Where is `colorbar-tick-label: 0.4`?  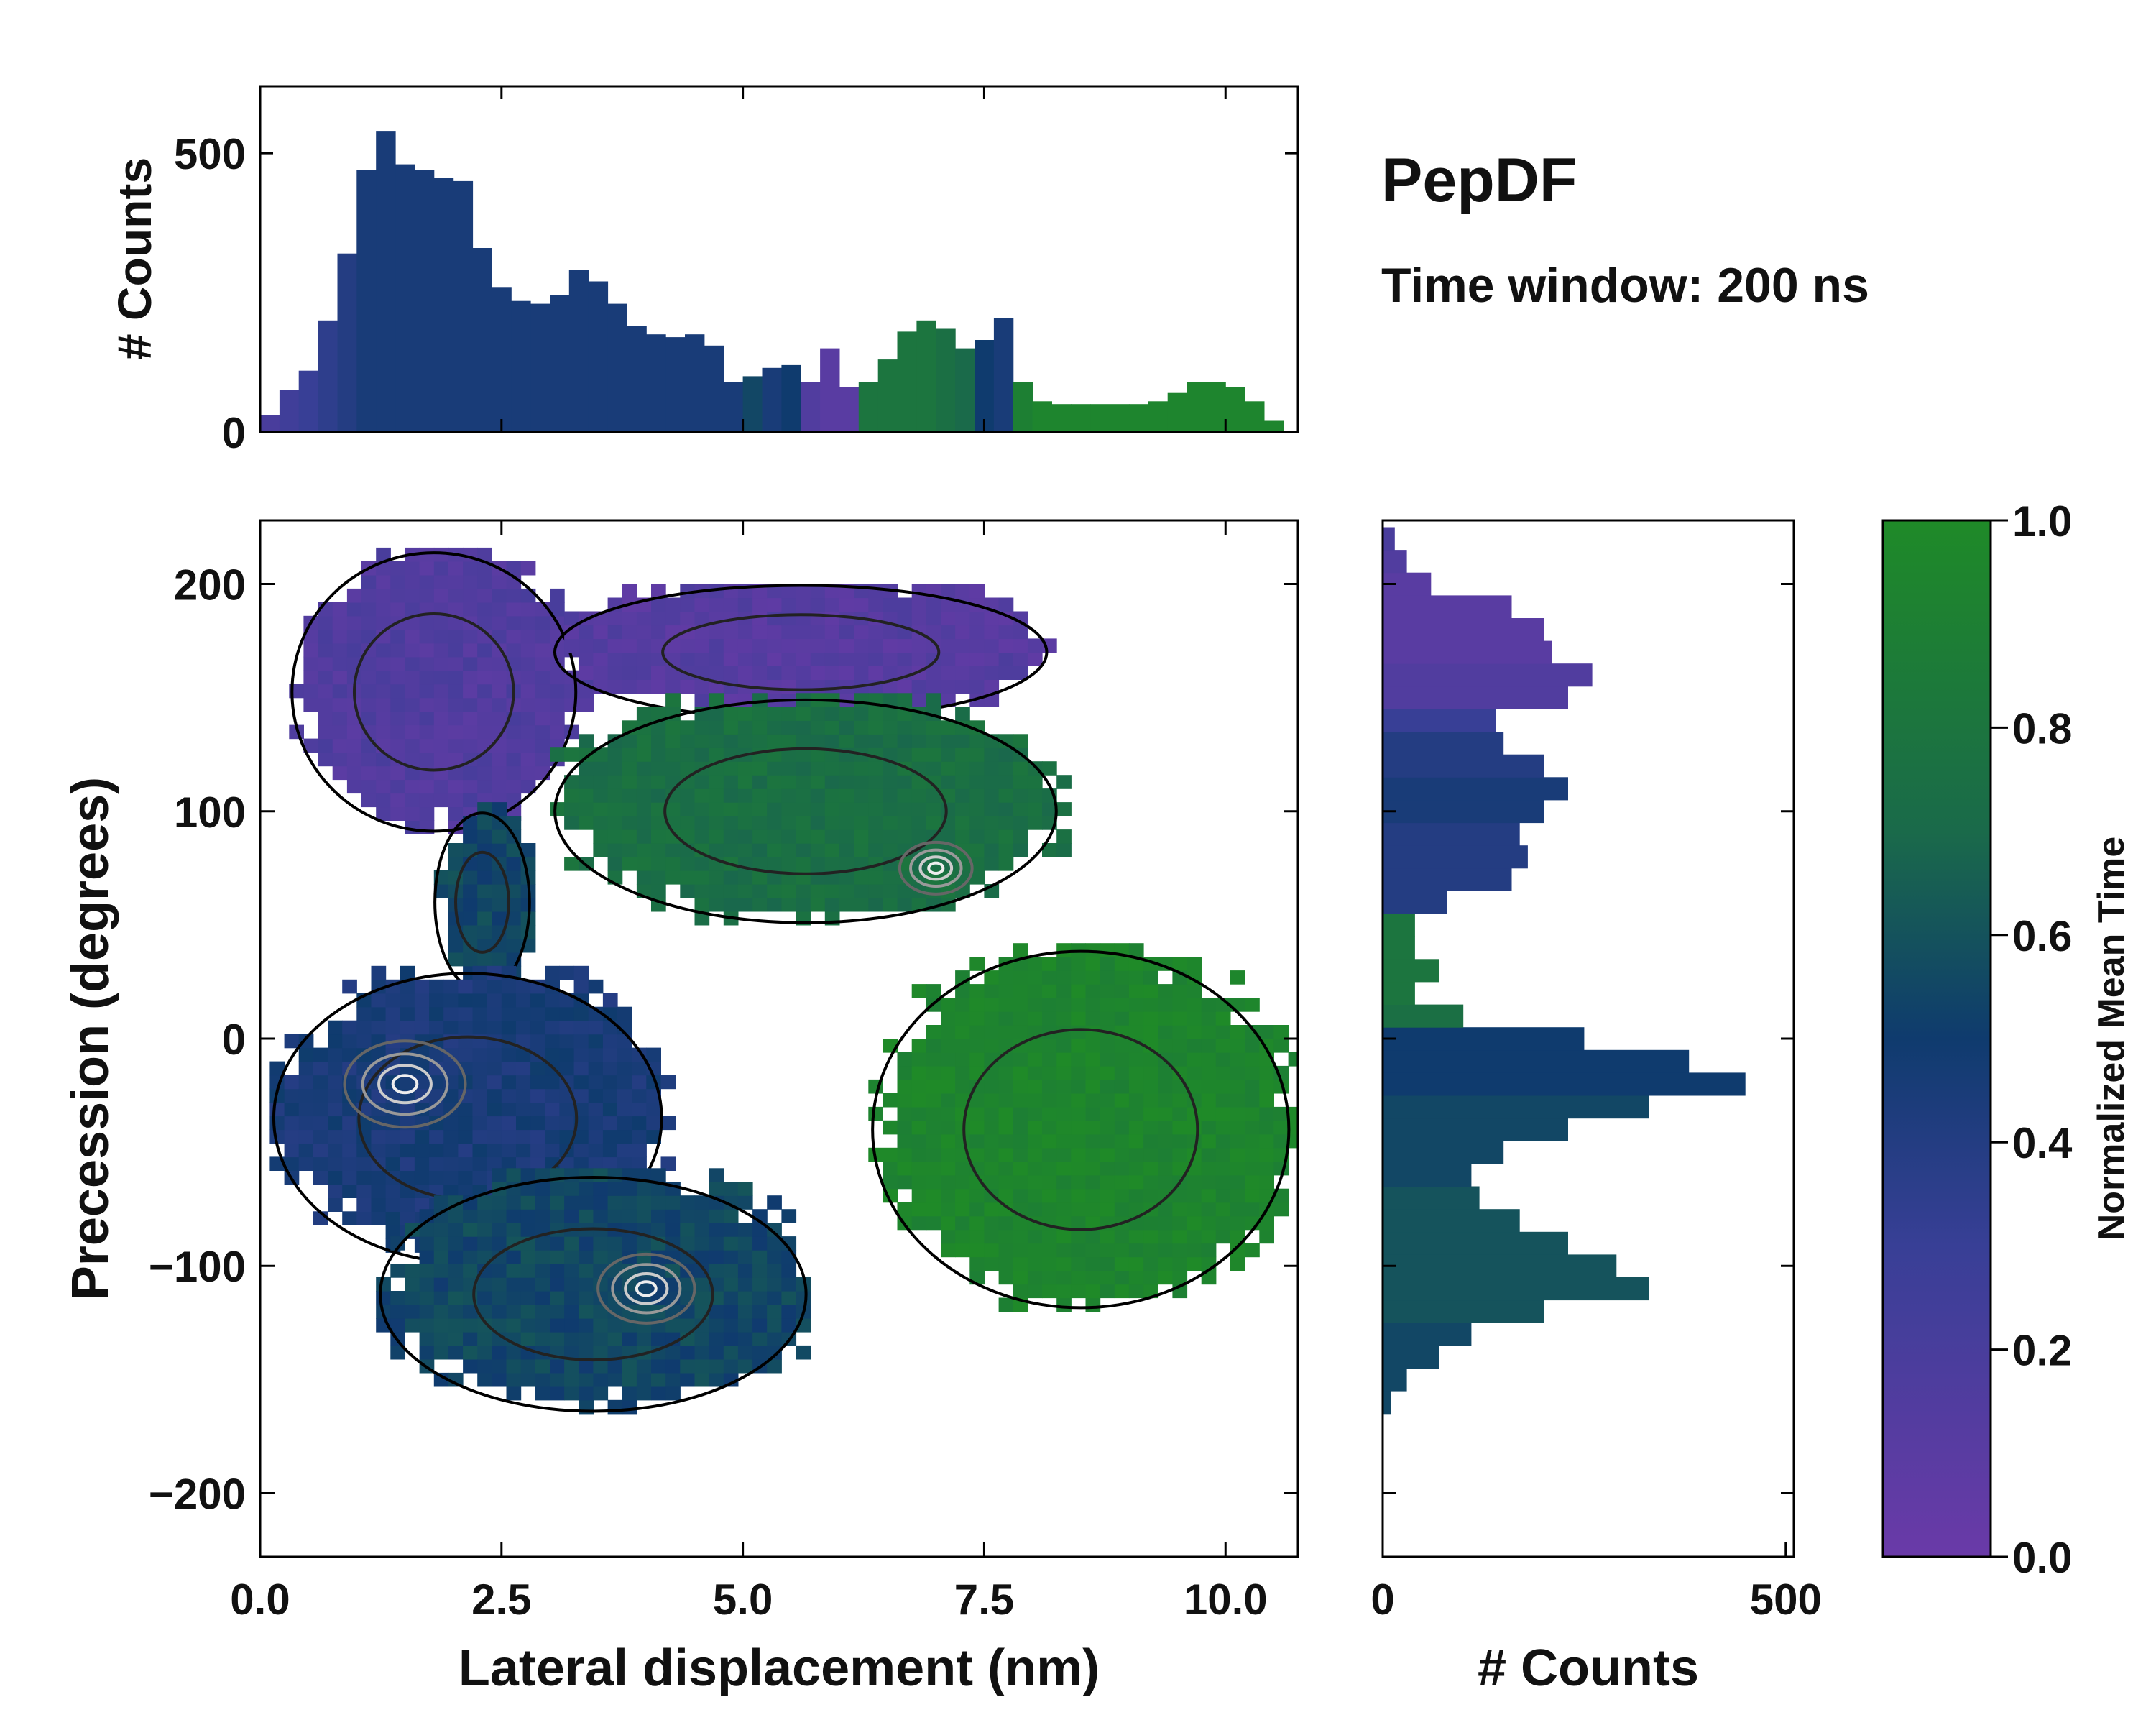
colorbar-tick-label: 0.4 is located at coordinates (2043, 1143).